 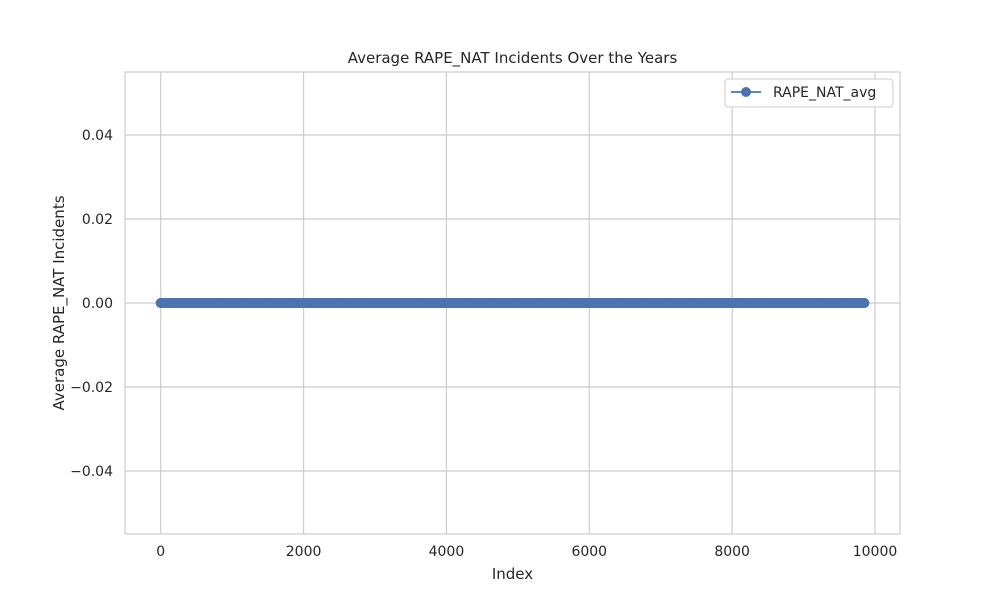 What do you see at coordinates (160, 552) in the screenshot?
I see `x-tick-label: 0` at bounding box center [160, 552].